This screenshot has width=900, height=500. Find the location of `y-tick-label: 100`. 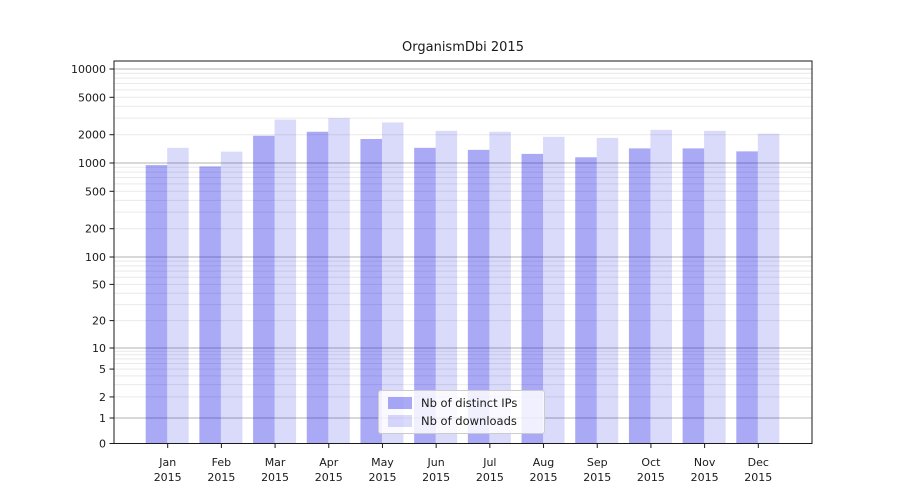

y-tick-label: 100 is located at coordinates (95, 257).